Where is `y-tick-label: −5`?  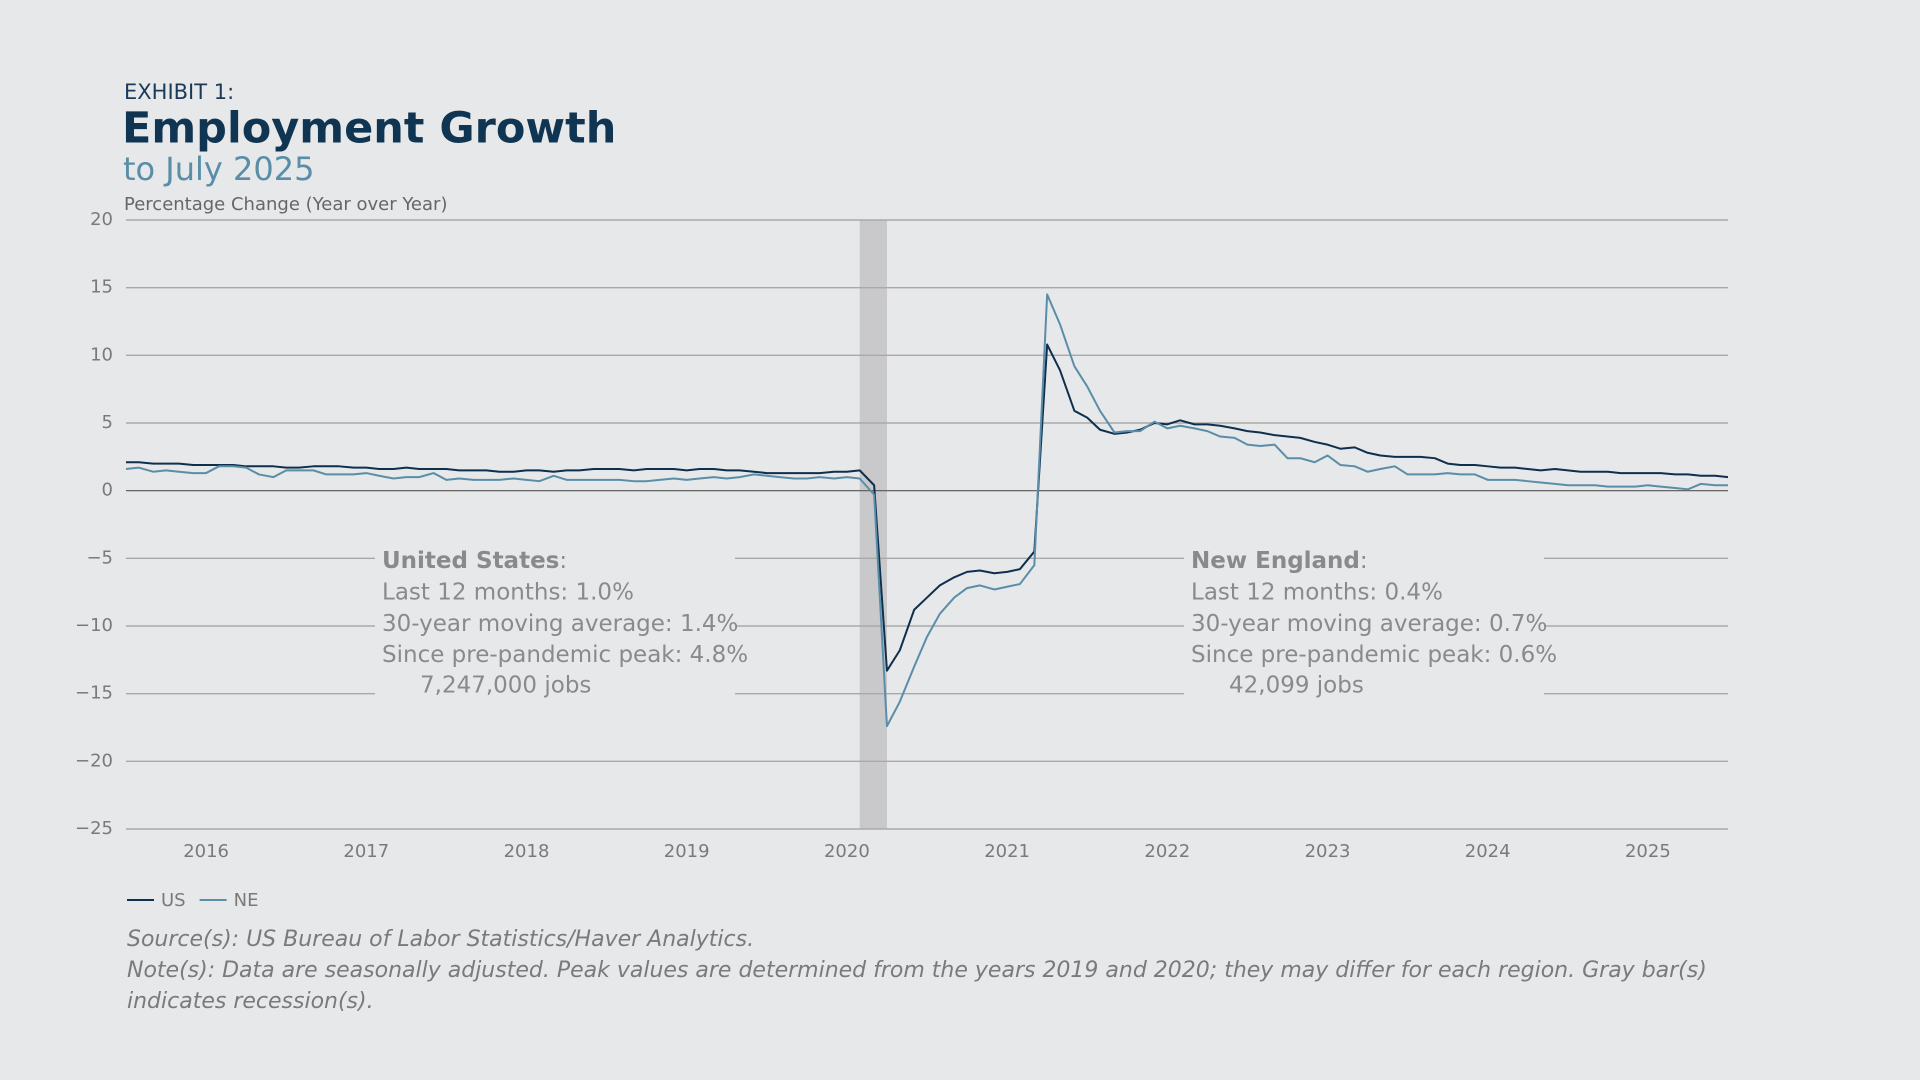 y-tick-label: −5 is located at coordinates (99, 557).